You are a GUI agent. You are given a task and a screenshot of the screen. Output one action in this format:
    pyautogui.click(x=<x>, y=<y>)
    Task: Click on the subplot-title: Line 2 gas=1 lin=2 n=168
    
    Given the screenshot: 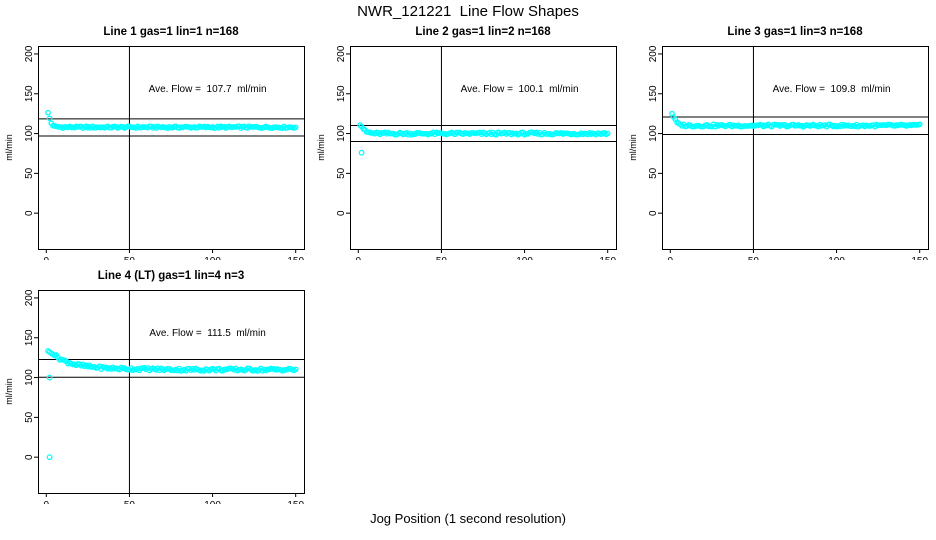 What is the action you would take?
    pyautogui.click(x=483, y=32)
    